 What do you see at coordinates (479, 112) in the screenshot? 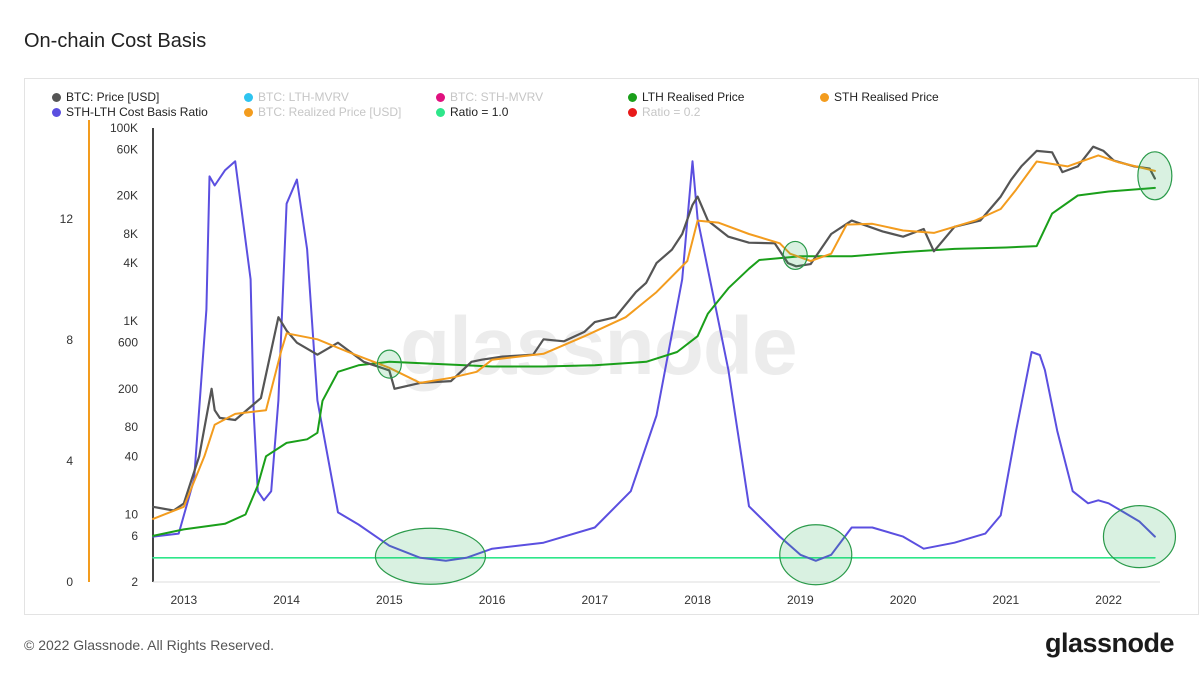
I see `legend-label: Ratio = 1.0` at bounding box center [479, 112].